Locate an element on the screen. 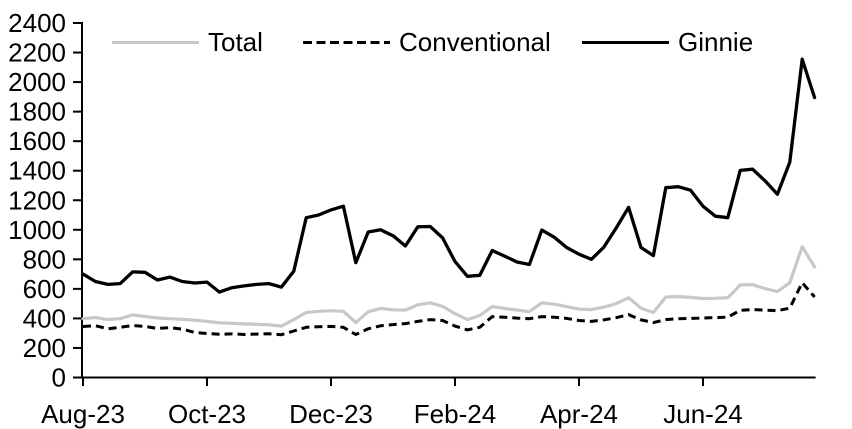 The image size is (852, 429). y-tick-label: 1200 is located at coordinates (37, 200).